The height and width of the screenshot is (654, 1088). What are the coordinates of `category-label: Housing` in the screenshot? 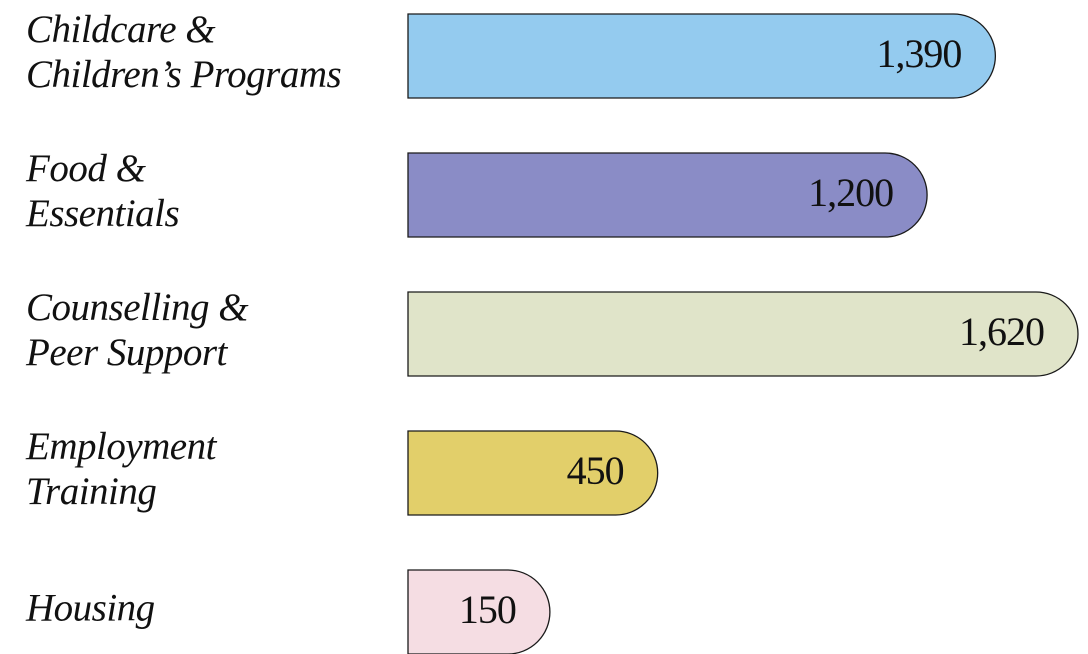 It's located at (90, 608).